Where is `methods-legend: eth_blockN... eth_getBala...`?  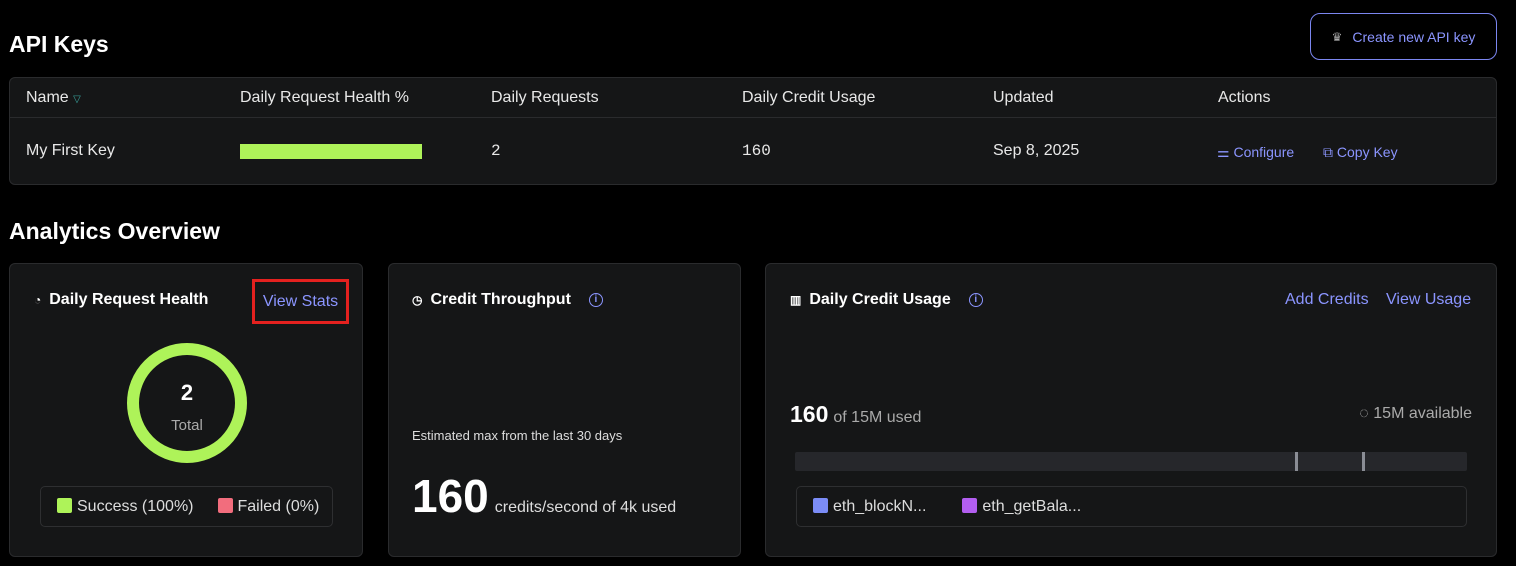 methods-legend: eth_blockN... eth_getBala... is located at coordinates (1131, 506).